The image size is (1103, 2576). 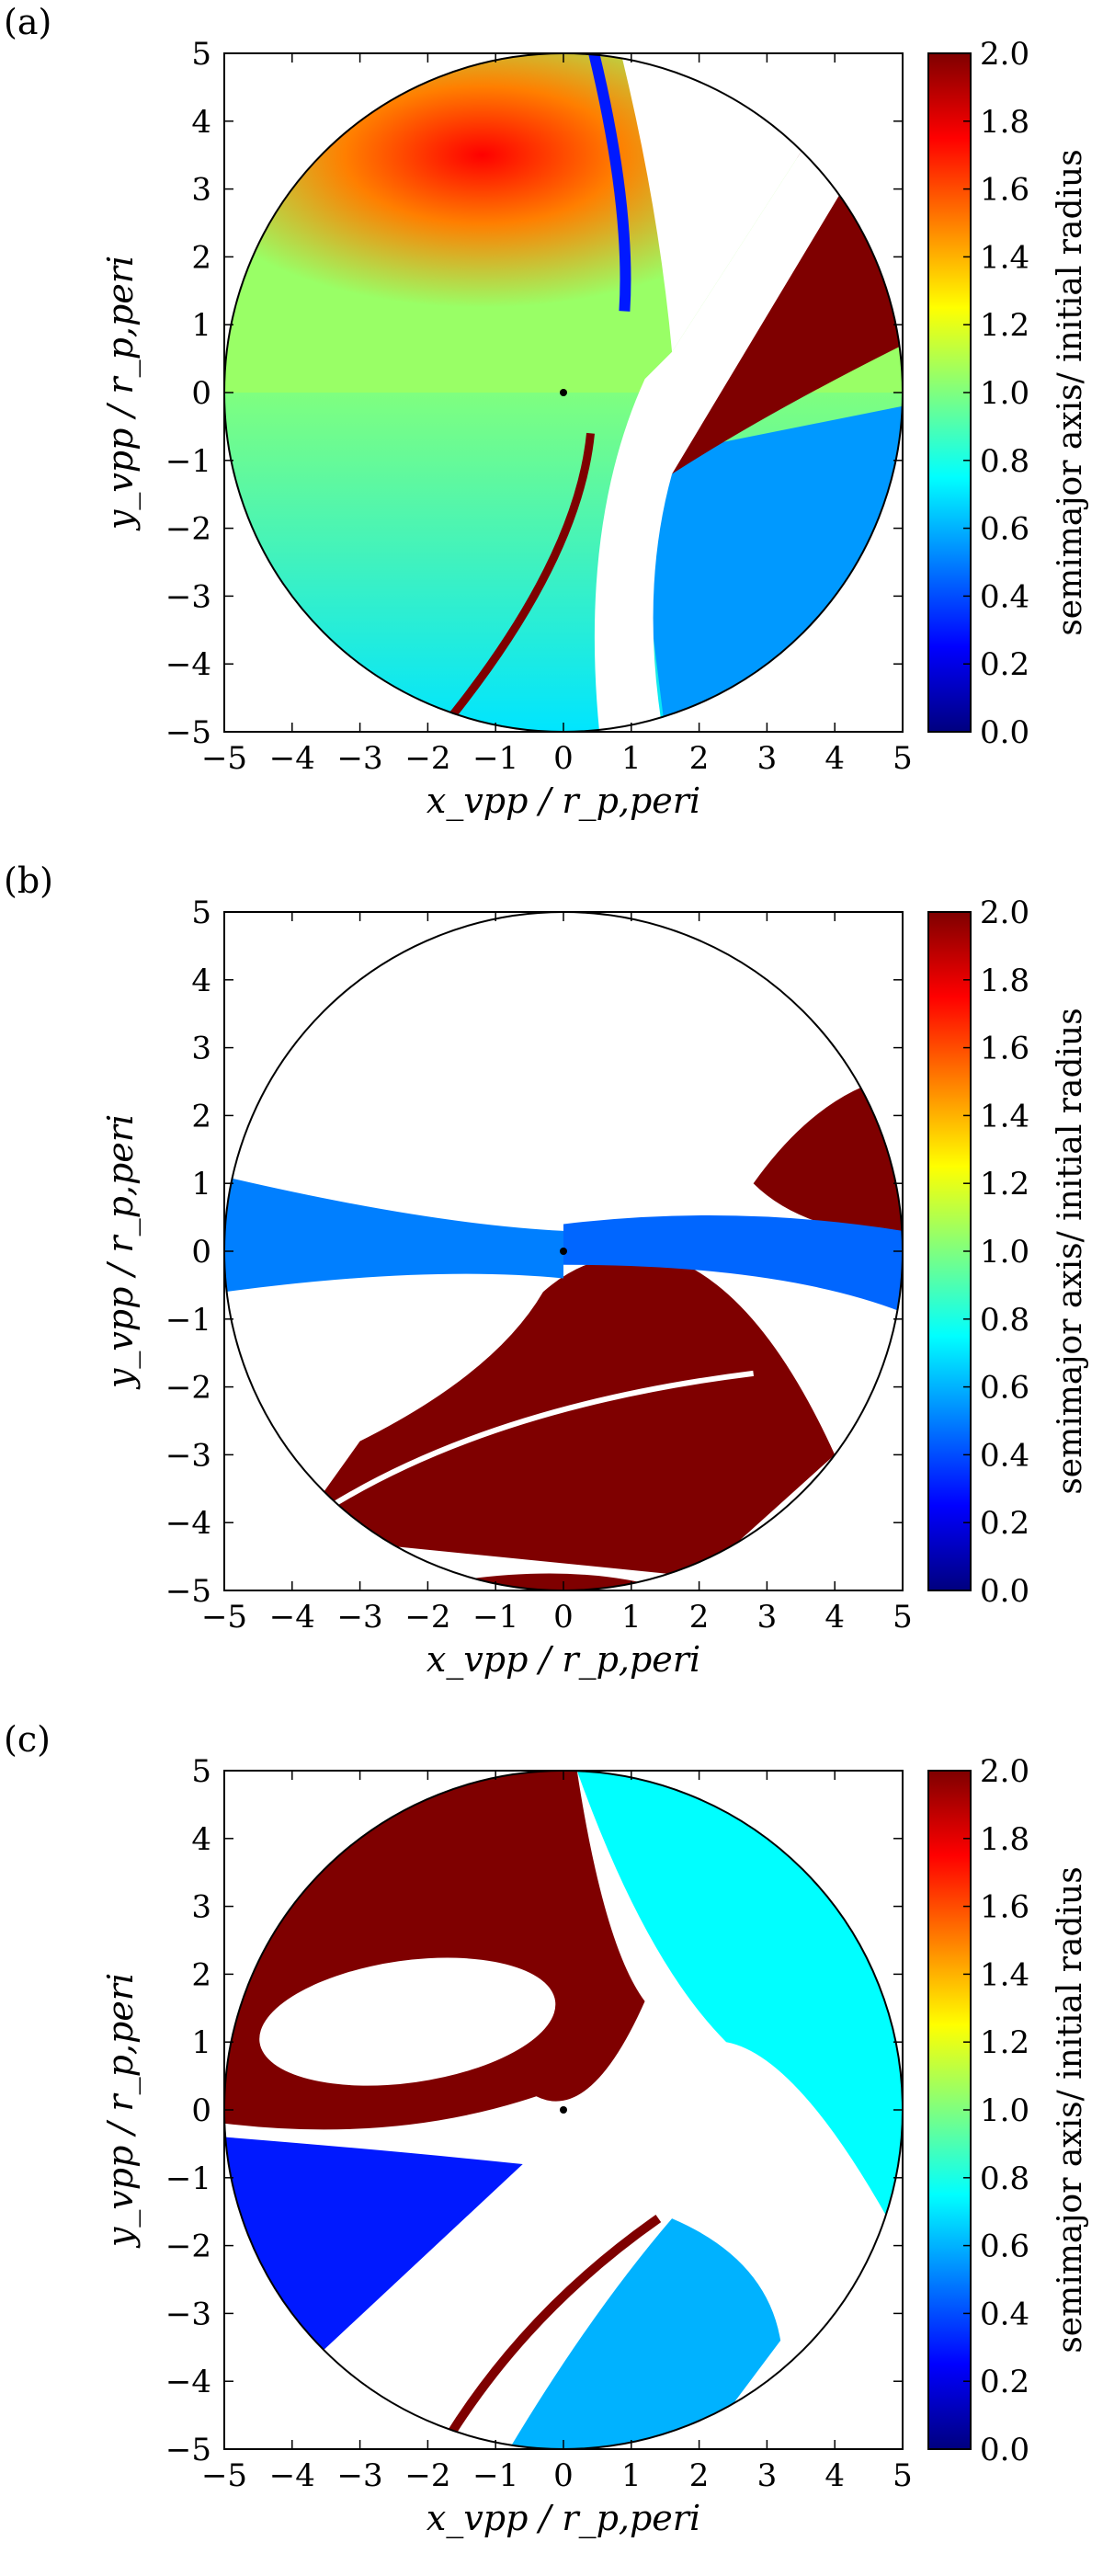 I want to click on y-axis-label: y_vpp / r_p,peri, so click(x=121, y=2111).